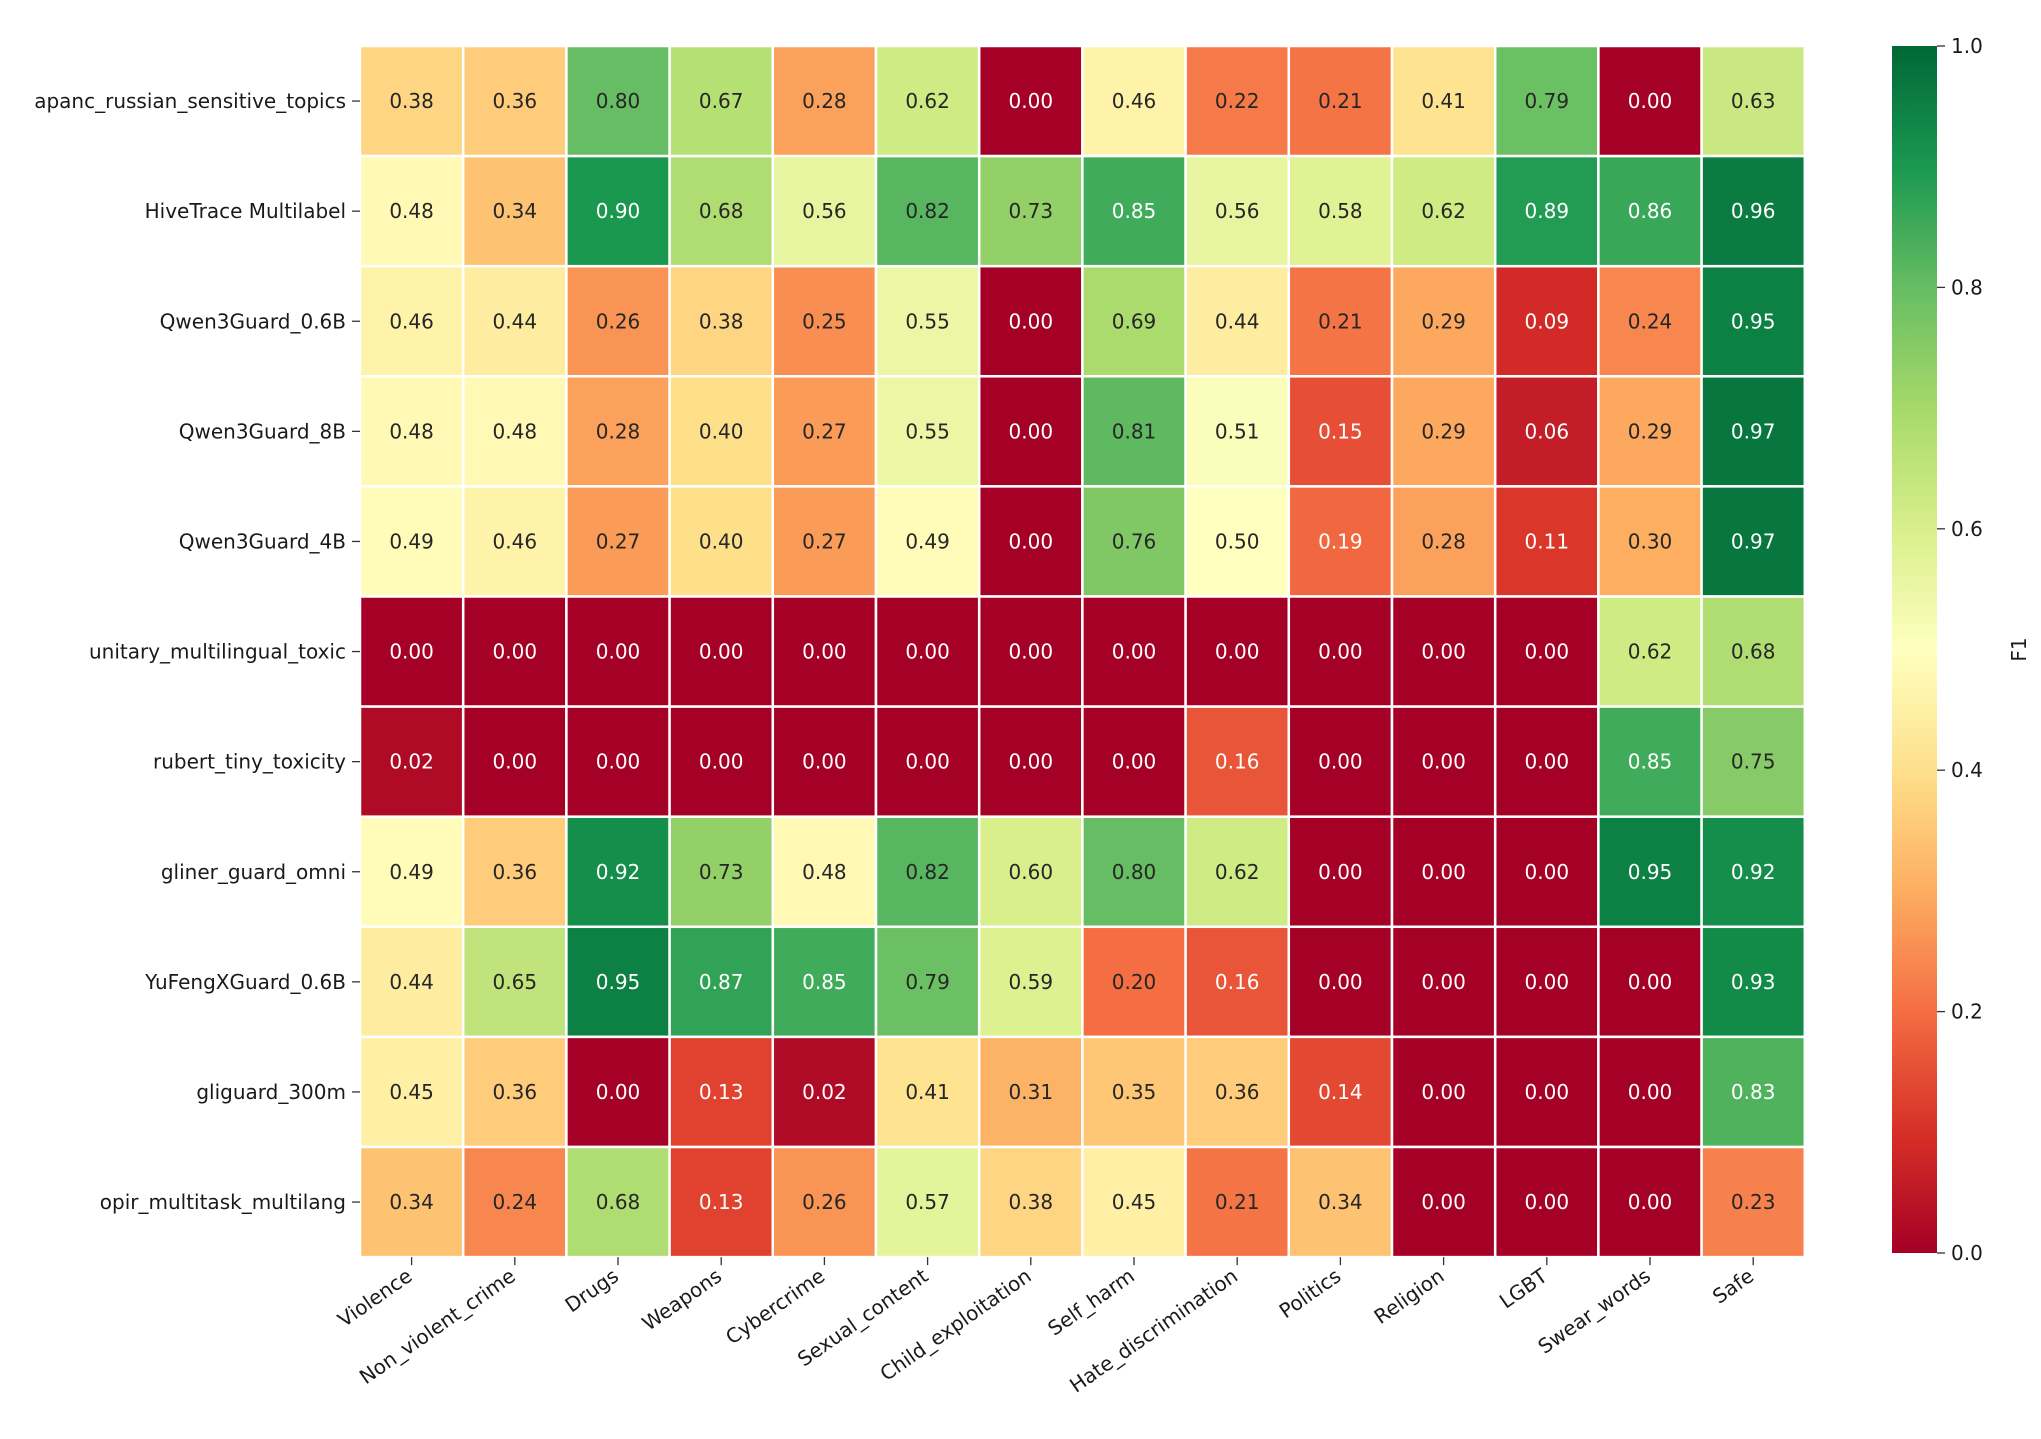 This screenshot has width=2041, height=1439. Describe the element at coordinates (1153, 1331) in the screenshot. I see `column-label: Hate_discrimination` at that location.